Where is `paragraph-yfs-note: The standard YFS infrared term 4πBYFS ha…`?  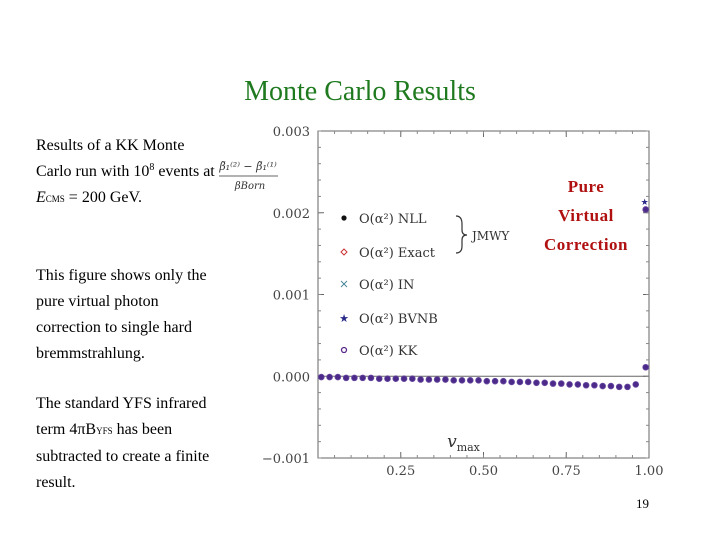
paragraph-yfs-note: The standard YFS infrared term 4πBYFS ha… is located at coordinates (128, 443).